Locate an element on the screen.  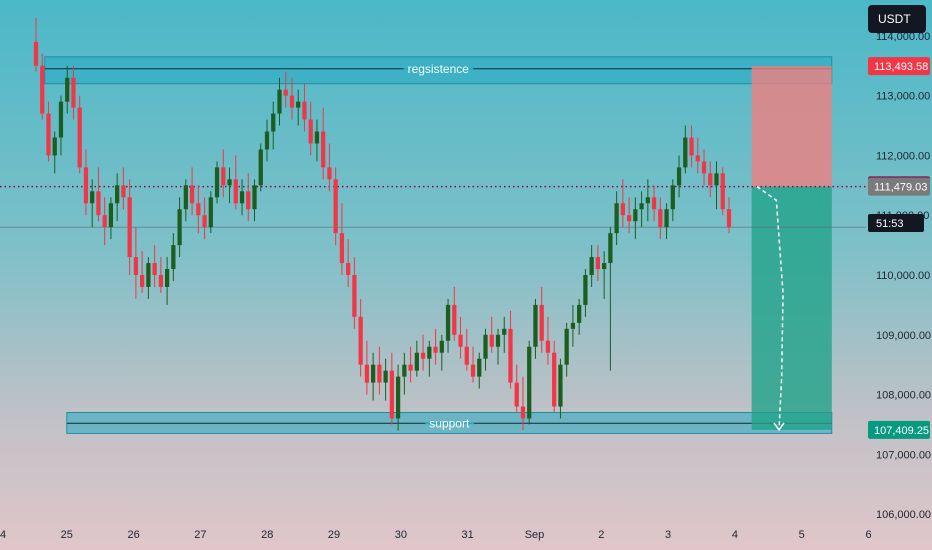
countdown-timer: 51:53 is located at coordinates (890, 224).